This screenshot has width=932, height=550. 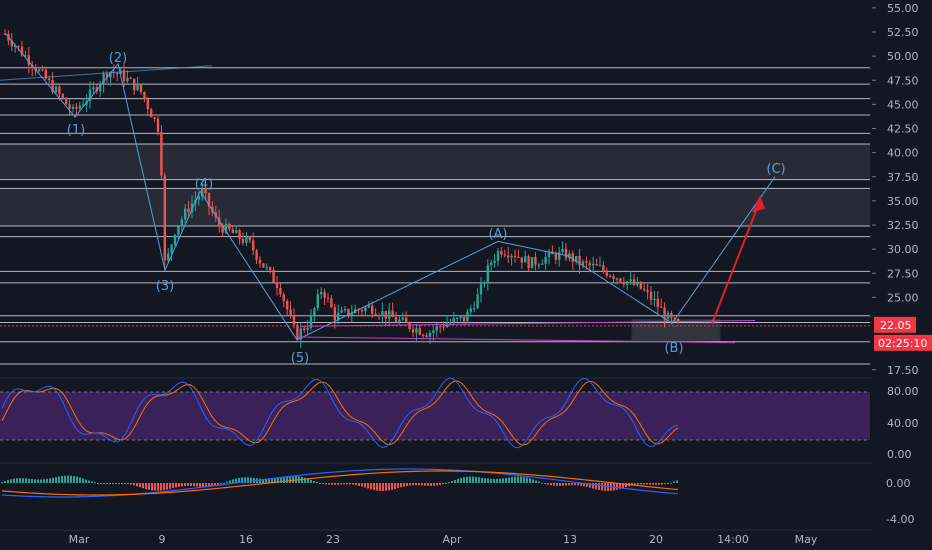 I want to click on stoch-k-line, so click(x=340, y=413).